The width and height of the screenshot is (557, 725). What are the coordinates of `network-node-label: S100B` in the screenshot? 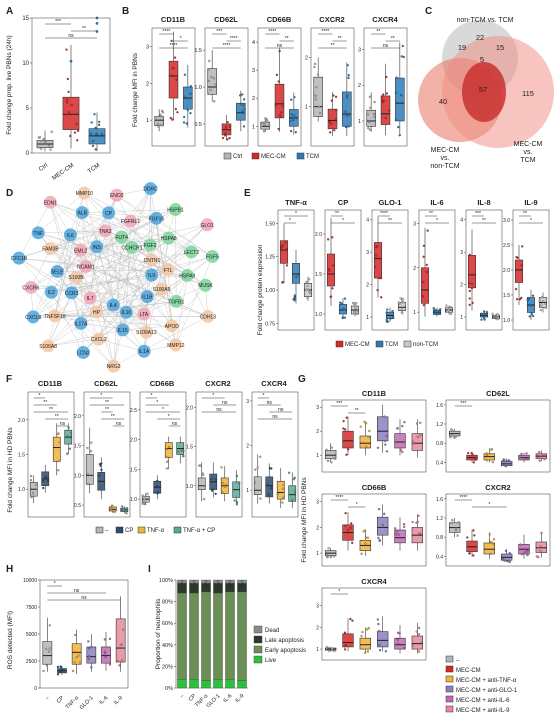 It's located at (77, 278).